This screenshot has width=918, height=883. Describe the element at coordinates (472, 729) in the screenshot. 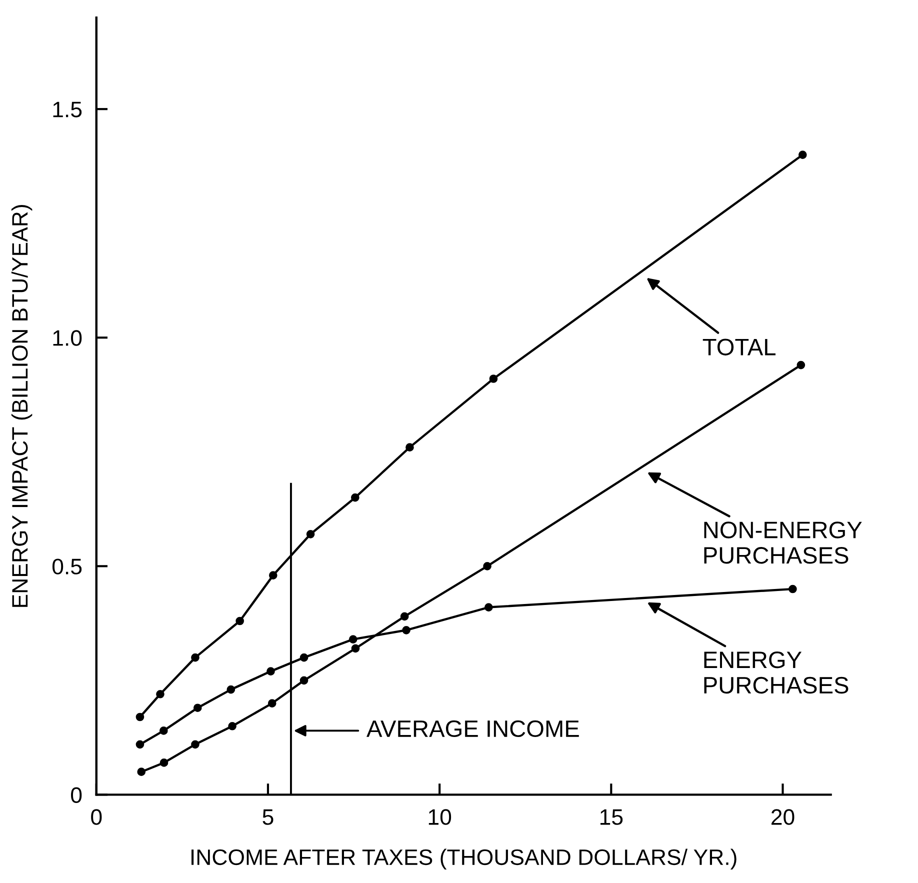

I see `ref-line-label: AVERAGE INCOME` at that location.